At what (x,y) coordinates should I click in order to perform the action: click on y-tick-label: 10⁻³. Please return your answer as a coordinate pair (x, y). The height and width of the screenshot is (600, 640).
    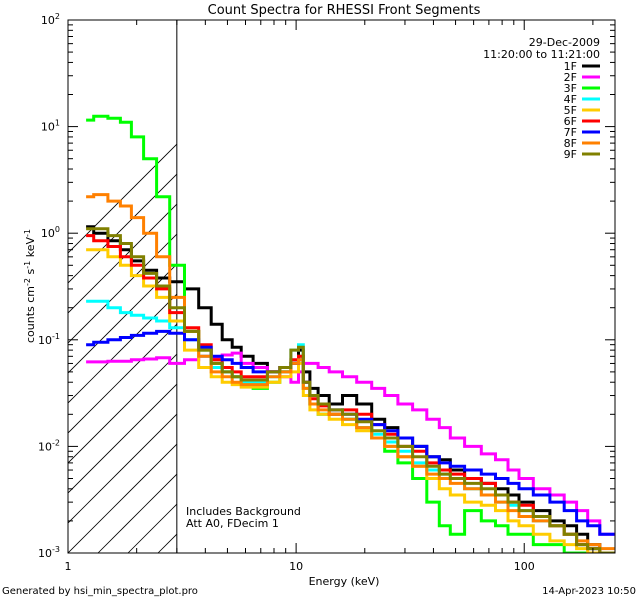
    Looking at the image, I should click on (49, 552).